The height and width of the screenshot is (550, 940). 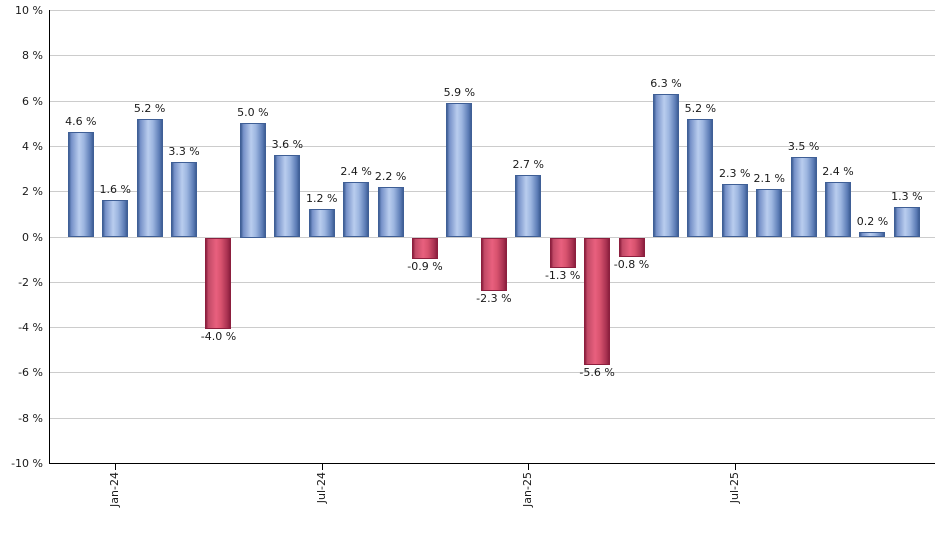 What do you see at coordinates (528, 489) in the screenshot?
I see `x-axis-label: Jan-25` at bounding box center [528, 489].